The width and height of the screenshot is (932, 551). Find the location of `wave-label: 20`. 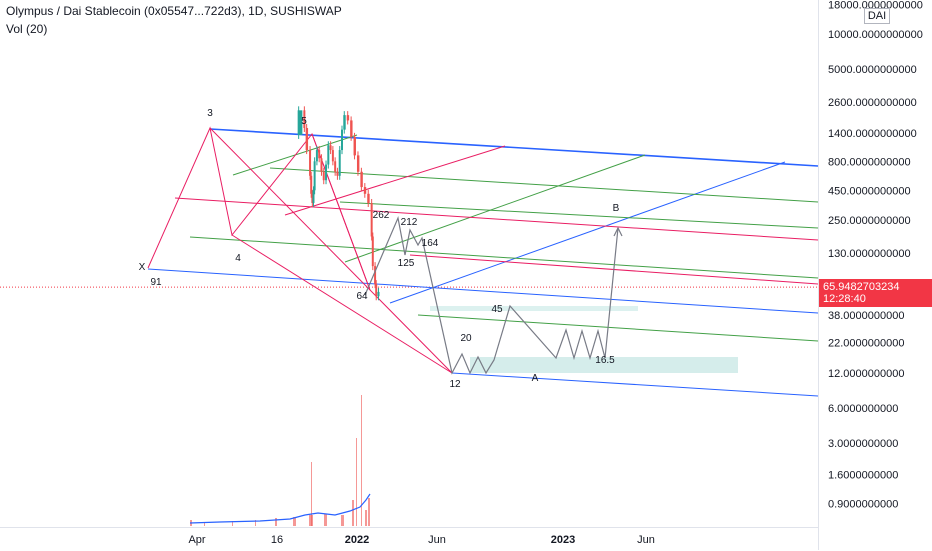

wave-label: 20 is located at coordinates (466, 338).